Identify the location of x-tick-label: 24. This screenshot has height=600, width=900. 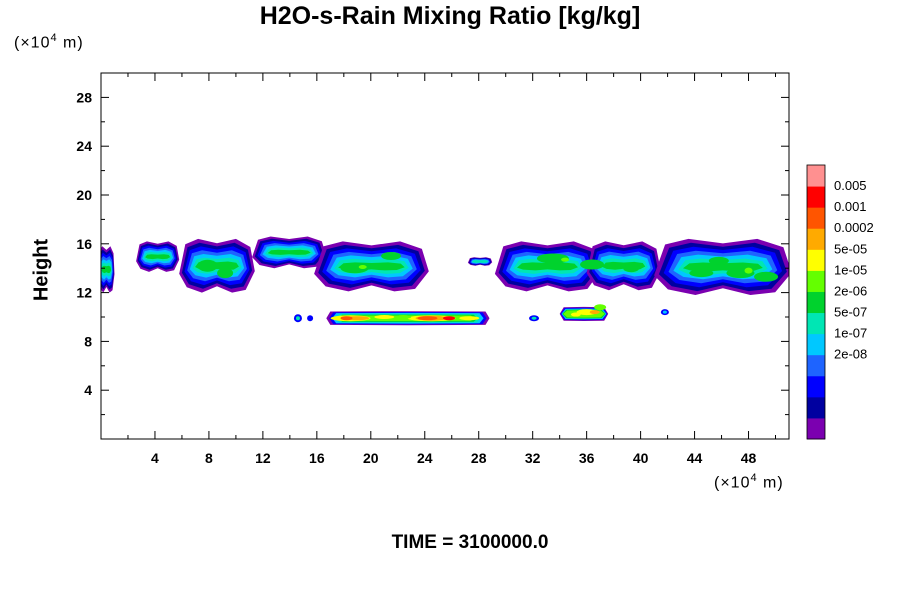
(425, 458).